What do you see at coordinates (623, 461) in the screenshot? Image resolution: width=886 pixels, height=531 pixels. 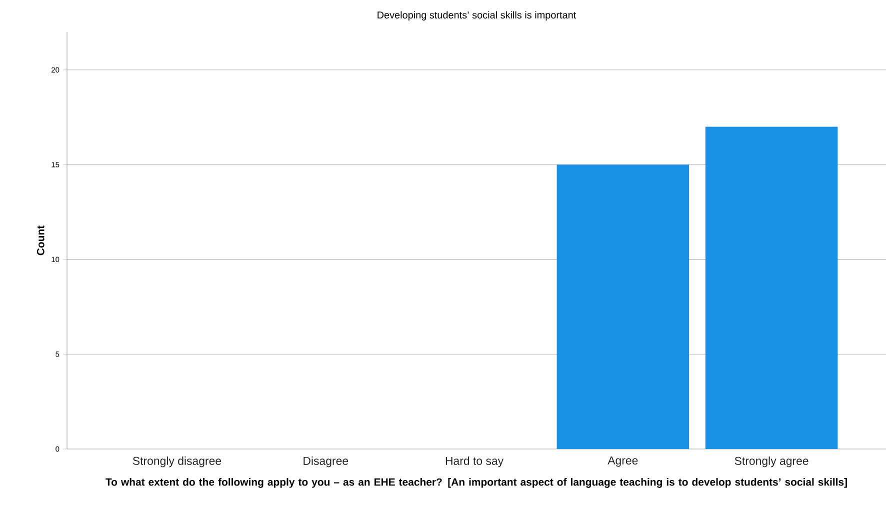 I see `x-tick-label: Agree` at bounding box center [623, 461].